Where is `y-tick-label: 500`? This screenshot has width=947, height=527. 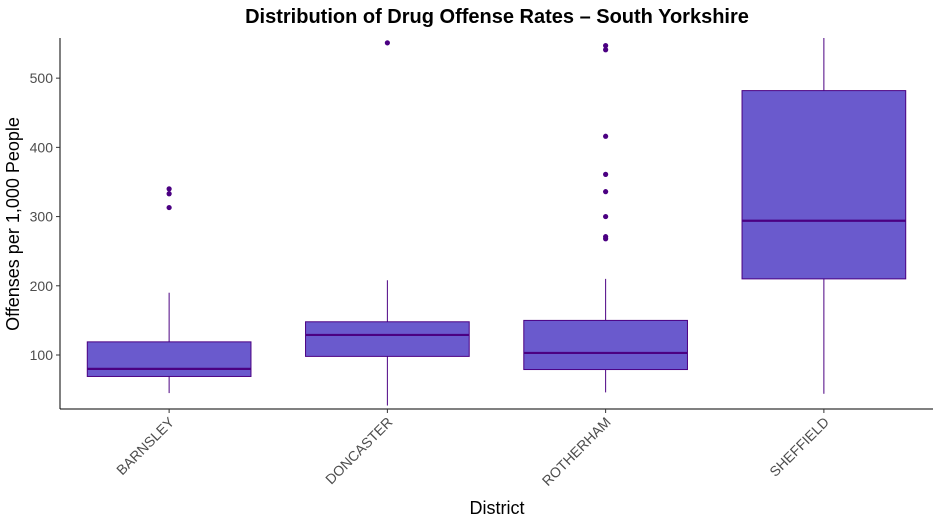 y-tick-label: 500 is located at coordinates (42, 78).